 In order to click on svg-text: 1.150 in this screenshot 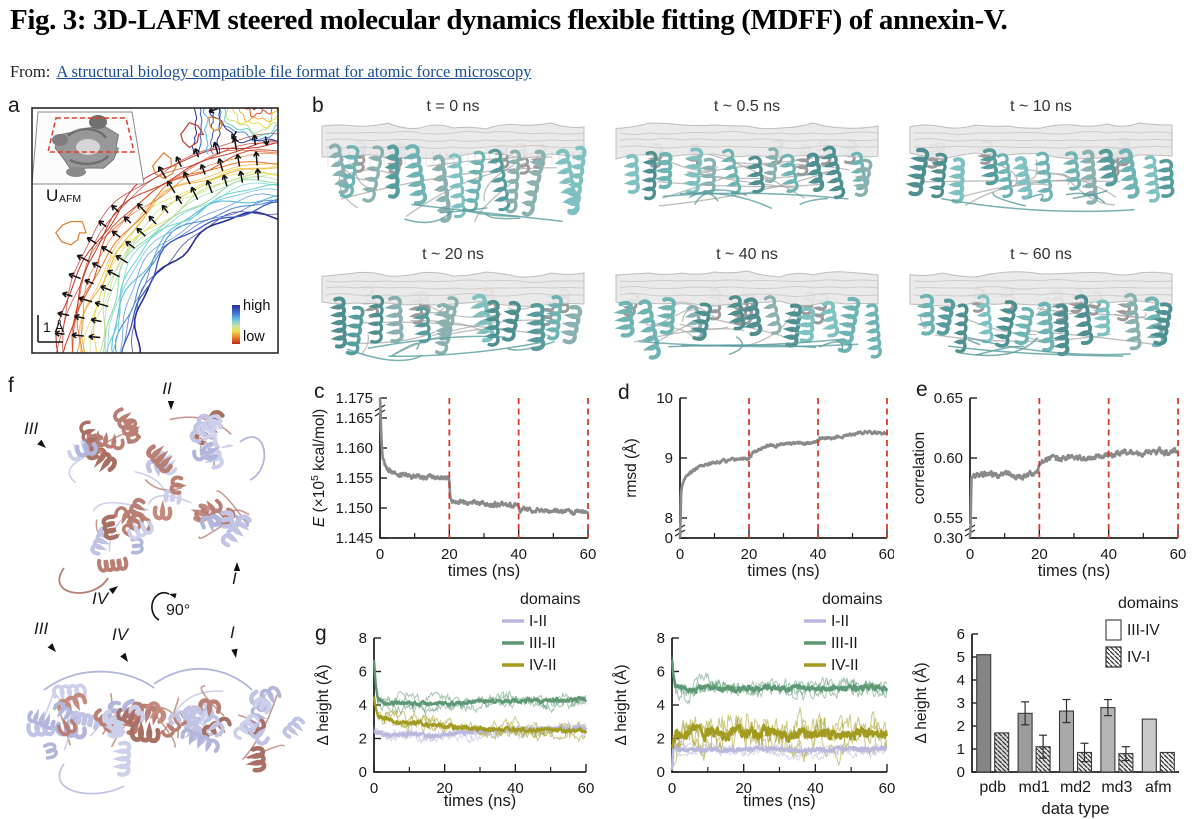, I will do `click(354, 508)`.